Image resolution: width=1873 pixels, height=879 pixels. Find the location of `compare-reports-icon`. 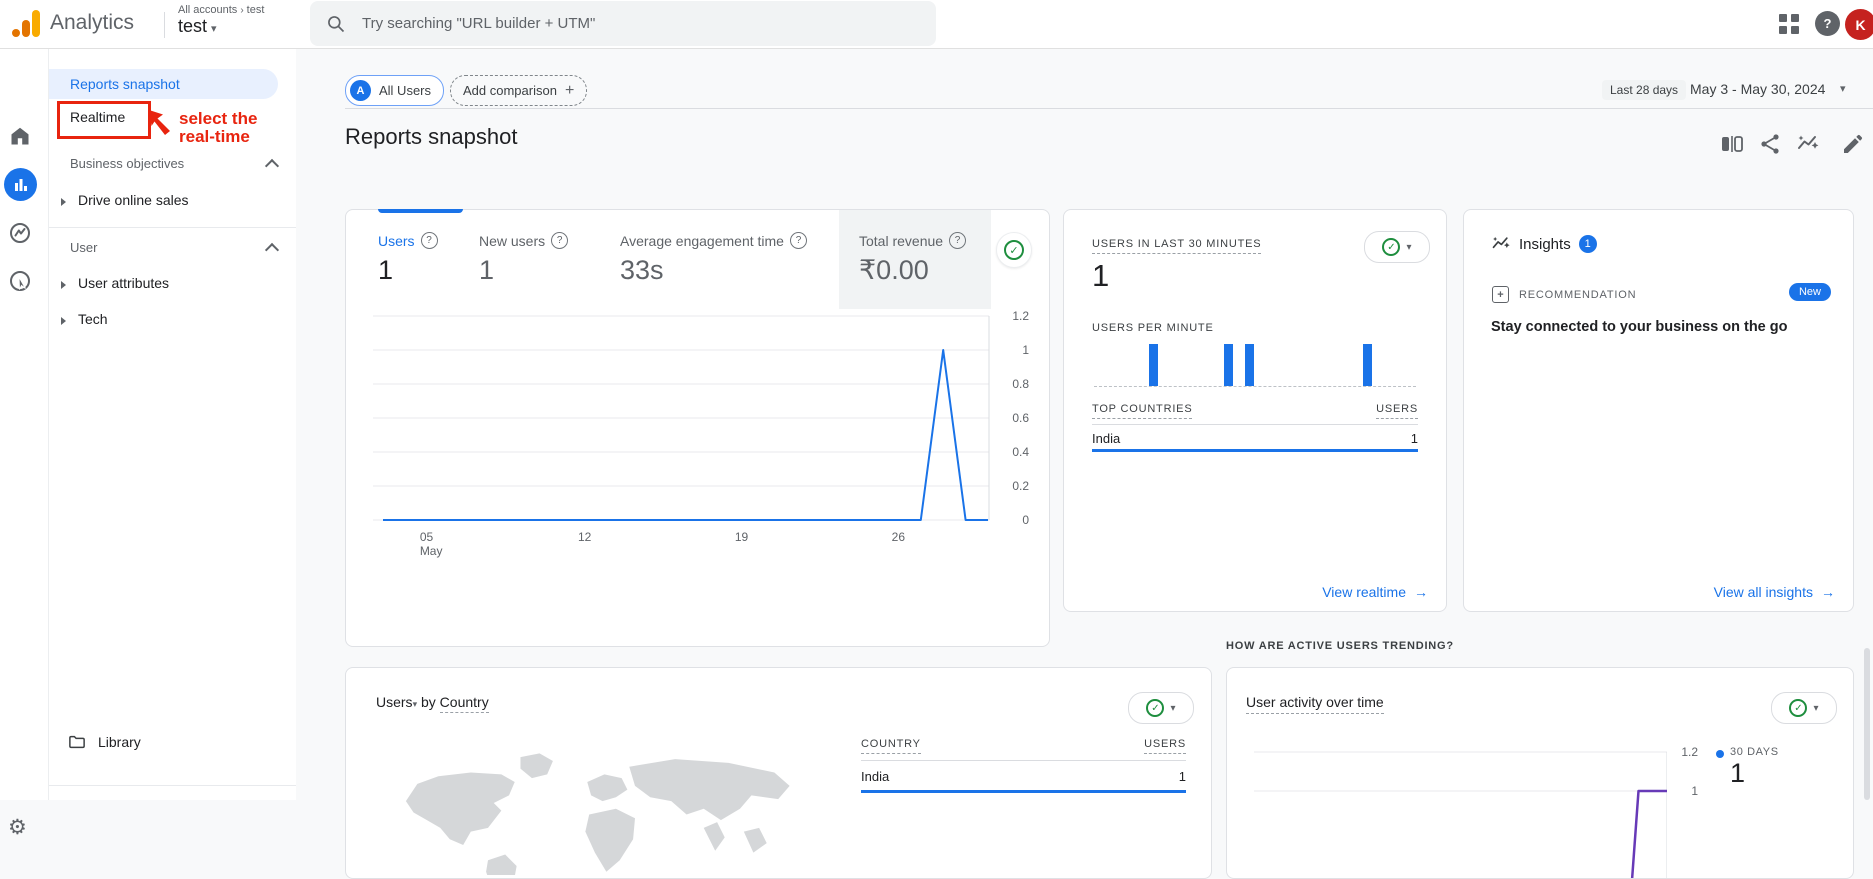

compare-reports-icon is located at coordinates (1732, 144).